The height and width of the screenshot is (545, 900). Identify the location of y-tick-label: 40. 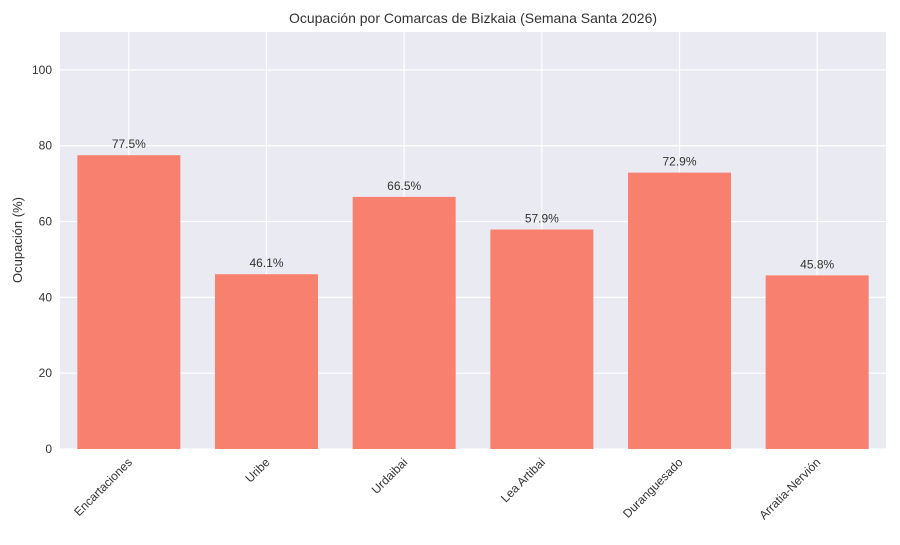
(46, 297).